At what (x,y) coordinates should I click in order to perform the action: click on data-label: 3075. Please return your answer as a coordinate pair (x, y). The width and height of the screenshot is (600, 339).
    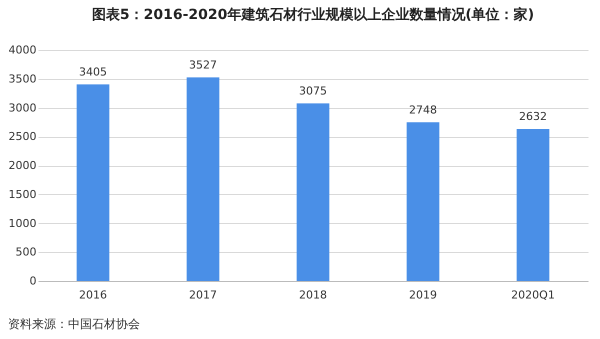
    Looking at the image, I should click on (313, 91).